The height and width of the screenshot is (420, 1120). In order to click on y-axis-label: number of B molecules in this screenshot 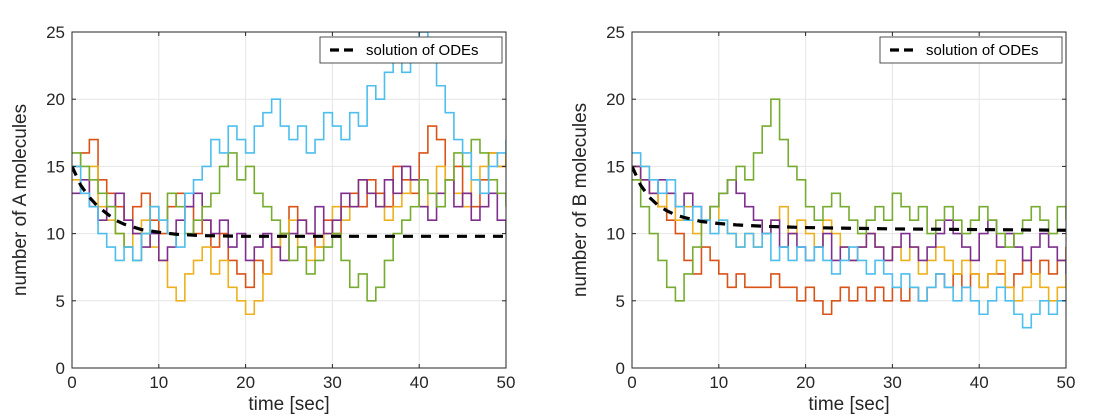, I will do `click(580, 200)`.